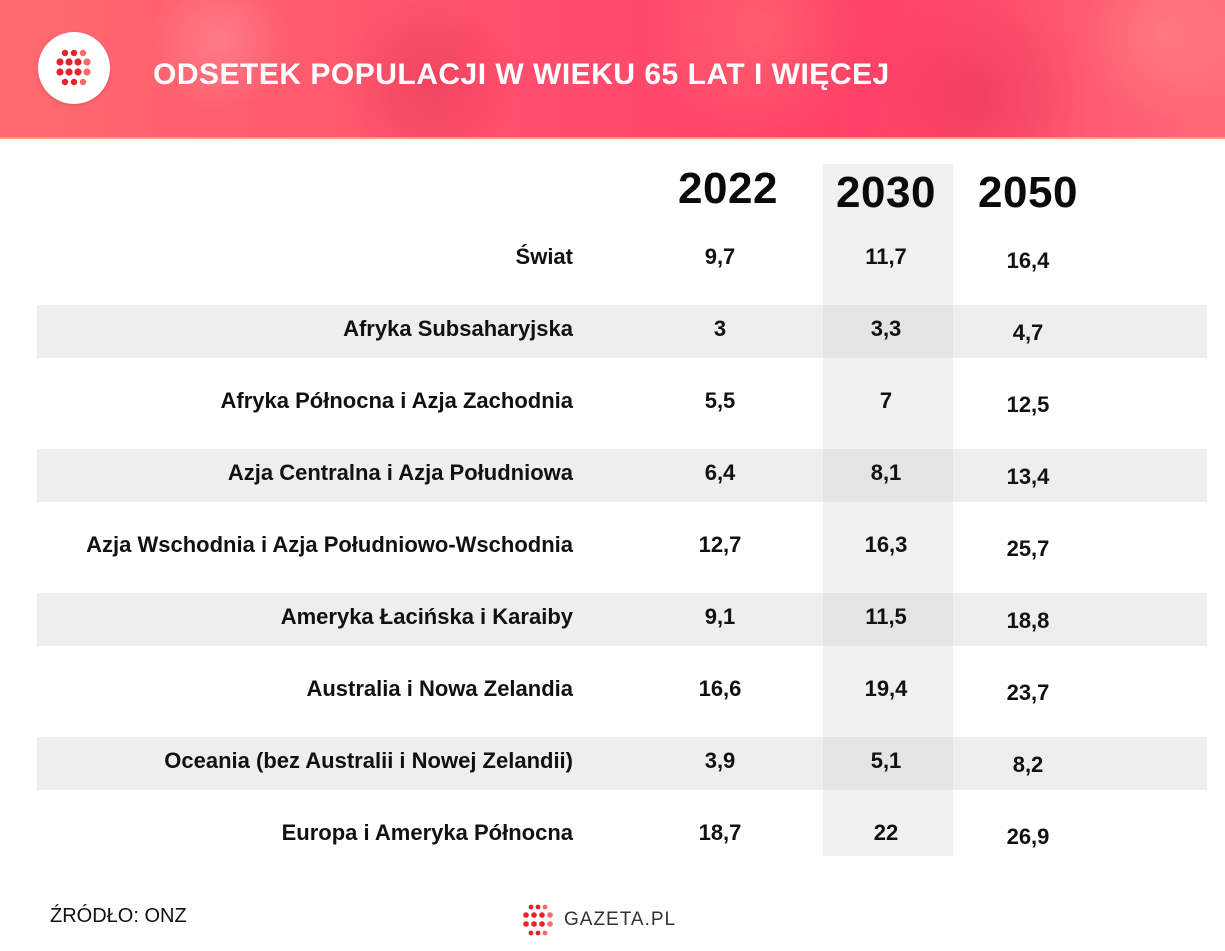 The width and height of the screenshot is (1225, 951). Describe the element at coordinates (118, 916) in the screenshot. I see `source-note: ŹRÓDŁO: ONZ` at that location.